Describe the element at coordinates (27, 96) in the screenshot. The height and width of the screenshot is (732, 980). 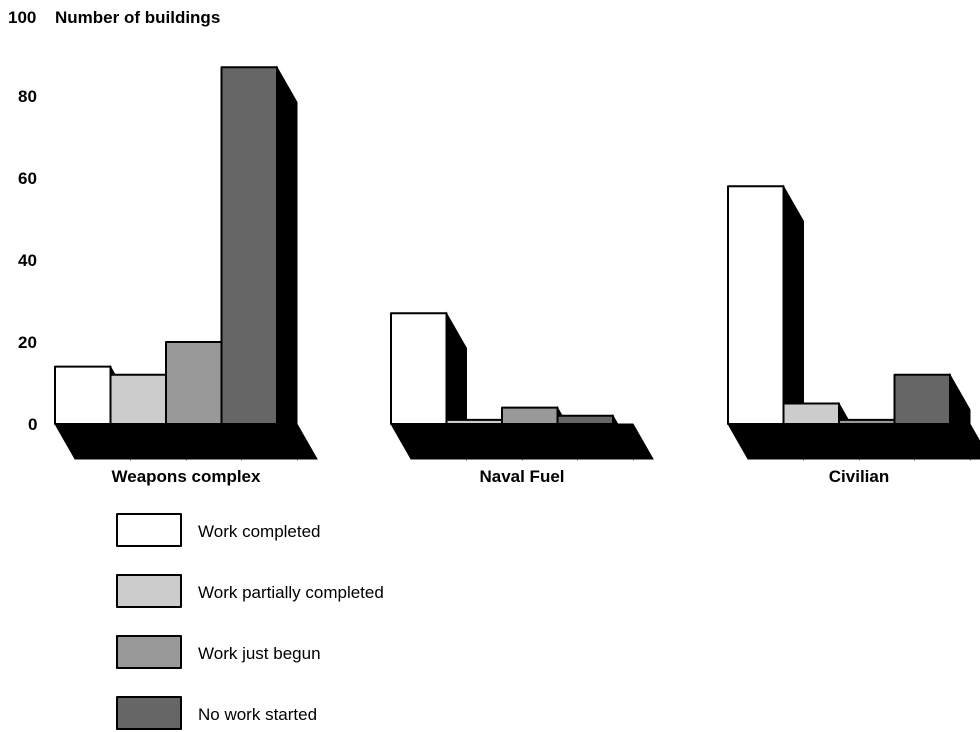
I see `y-tick-label: 80` at that location.